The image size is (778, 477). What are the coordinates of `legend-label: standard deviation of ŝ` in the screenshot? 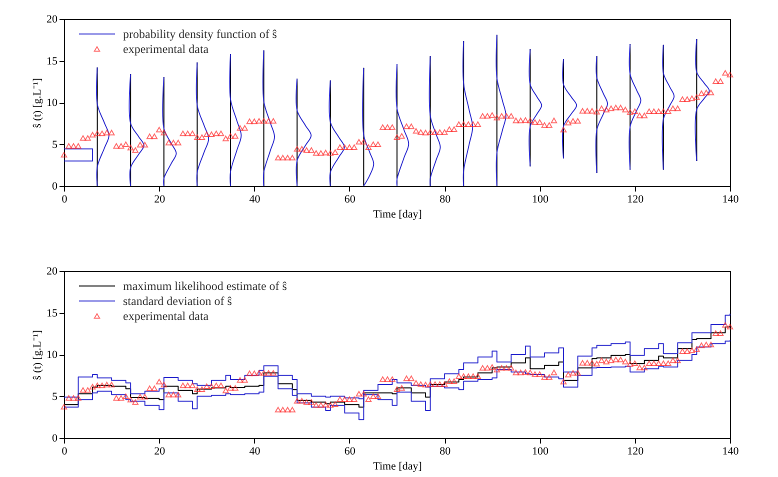 It's located at (177, 301).